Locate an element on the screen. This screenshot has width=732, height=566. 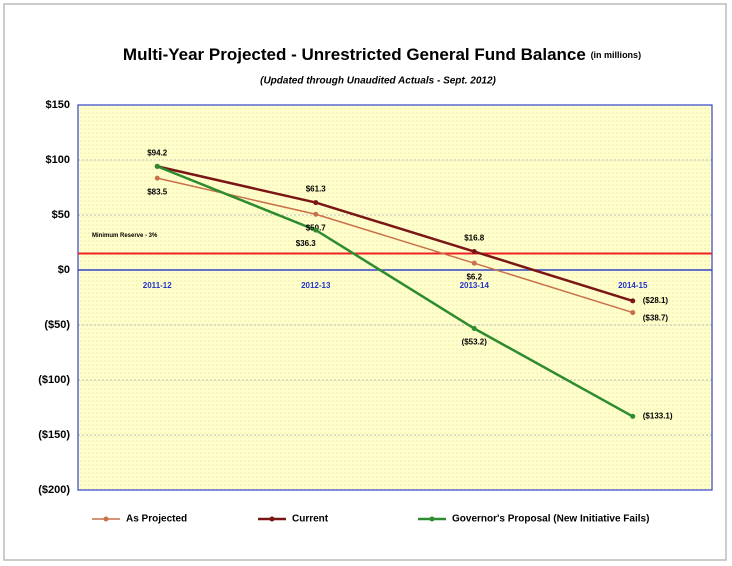
value-label: $61.3 is located at coordinates (316, 189).